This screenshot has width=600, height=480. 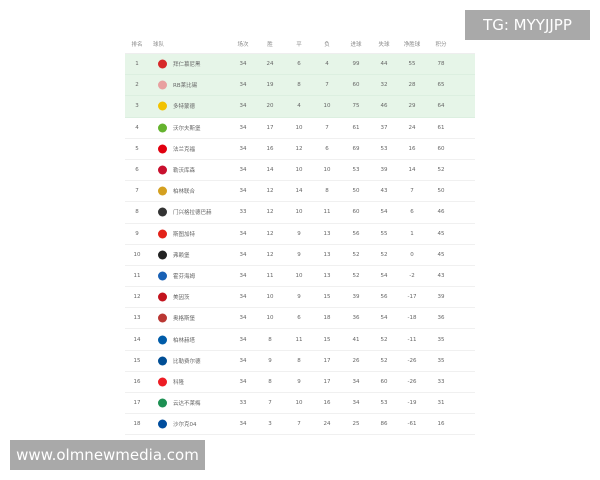 I want to click on cell-team: 沙尔克04, so click(x=185, y=425).